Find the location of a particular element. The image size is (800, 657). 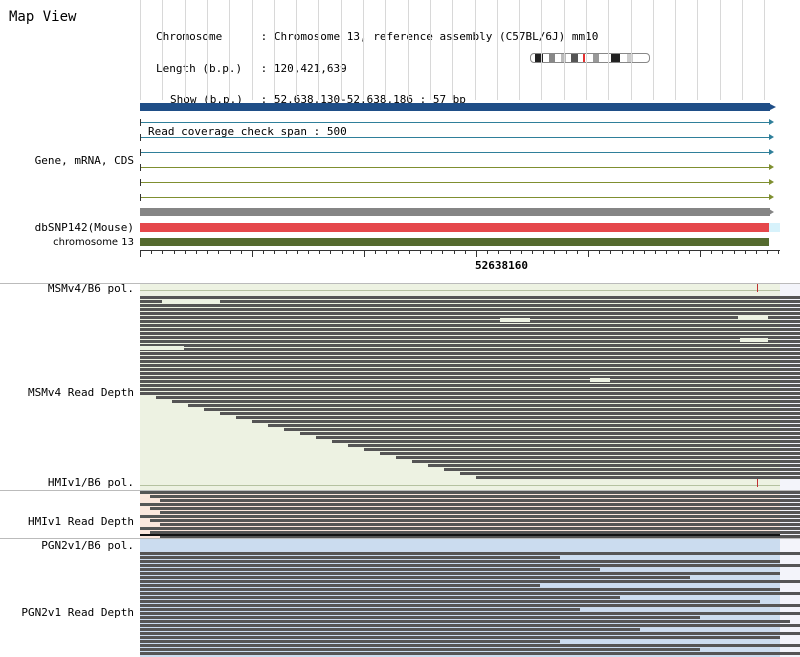

track-label-pgn-depth: PGN2v1 Read Depth is located at coordinates (77, 612).